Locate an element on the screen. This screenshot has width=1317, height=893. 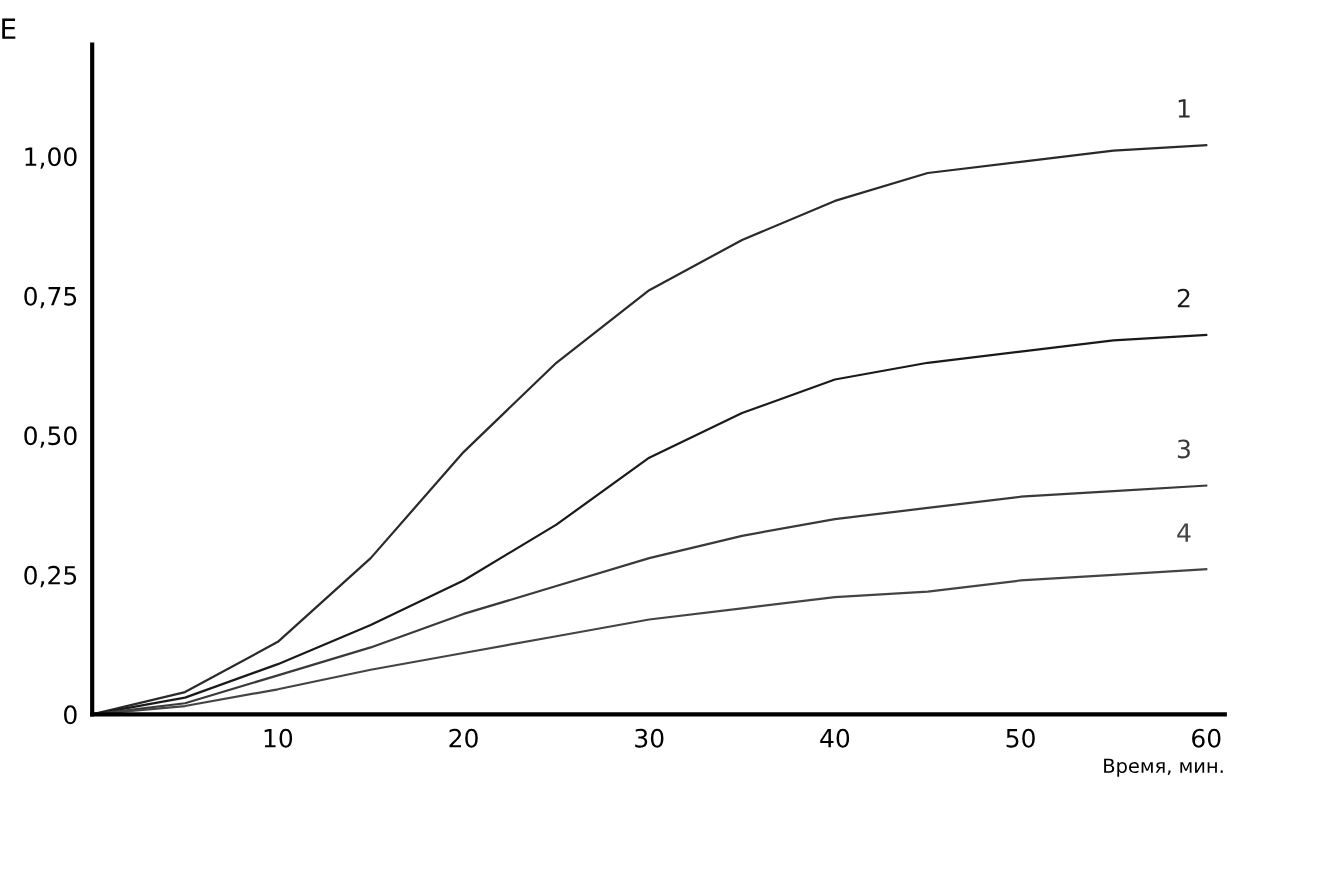
y-tick-label: 0,75 is located at coordinates (50, 297).